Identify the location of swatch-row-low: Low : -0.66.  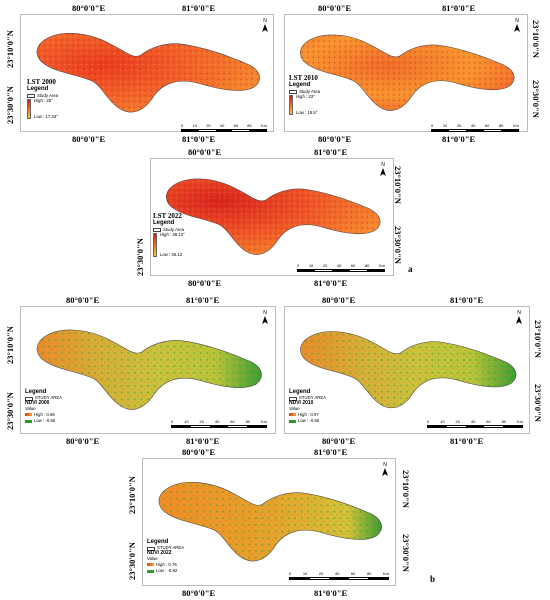
(43, 421).